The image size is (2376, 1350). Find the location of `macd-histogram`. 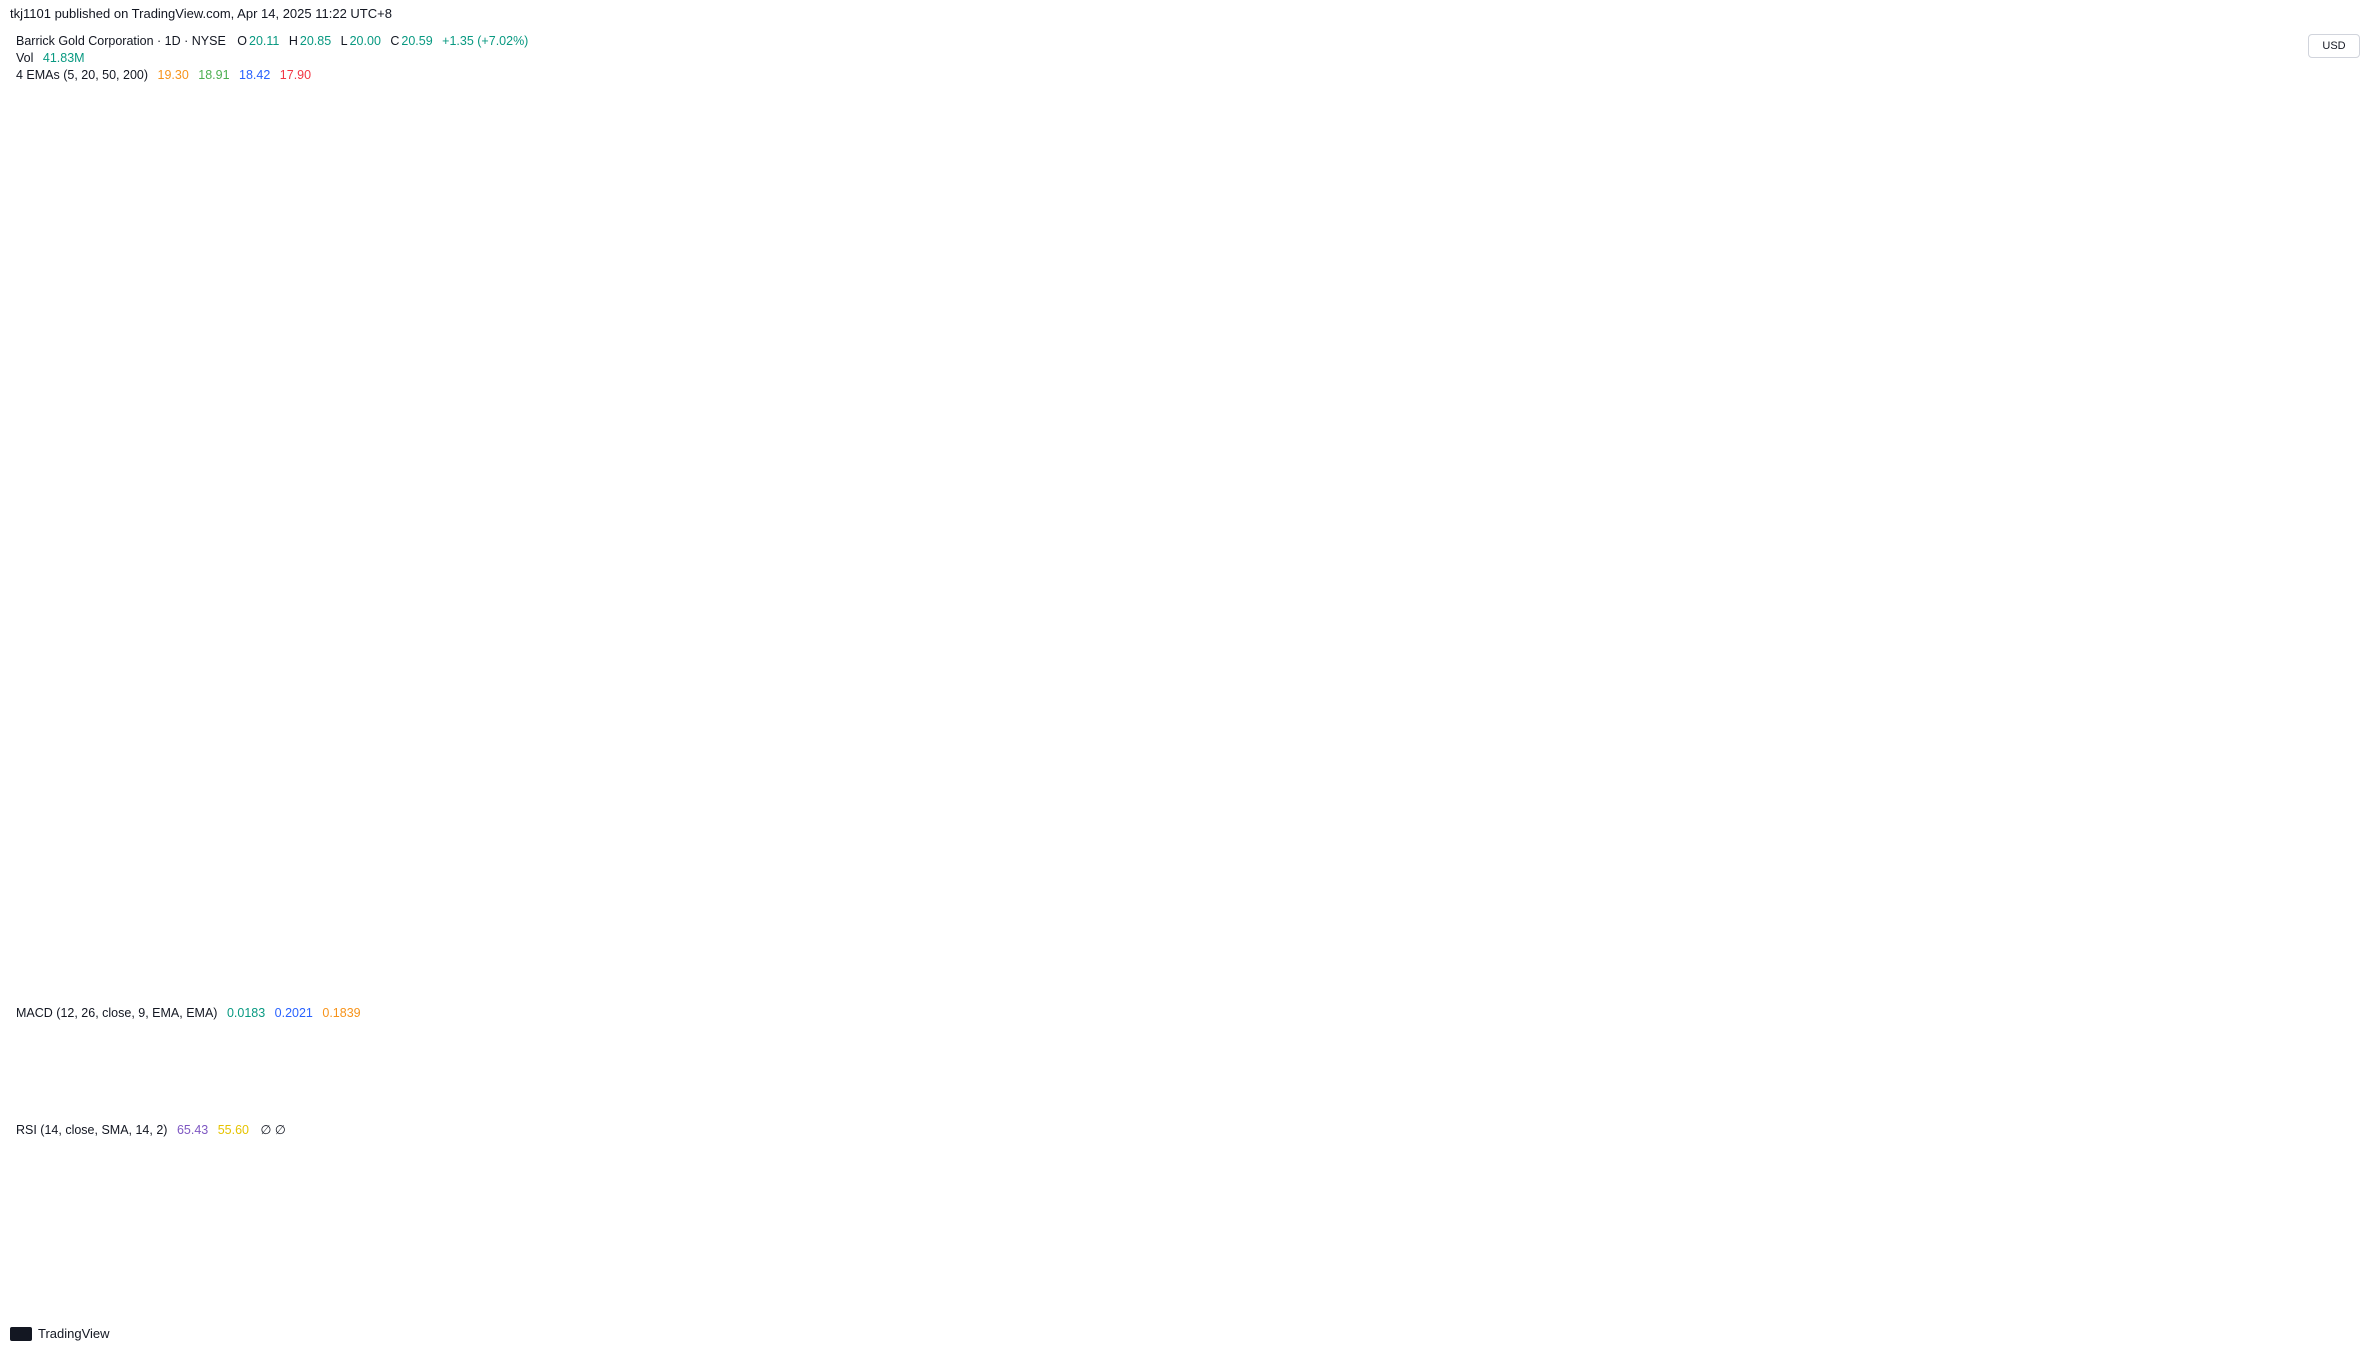

macd-histogram is located at coordinates (1128, 1062).